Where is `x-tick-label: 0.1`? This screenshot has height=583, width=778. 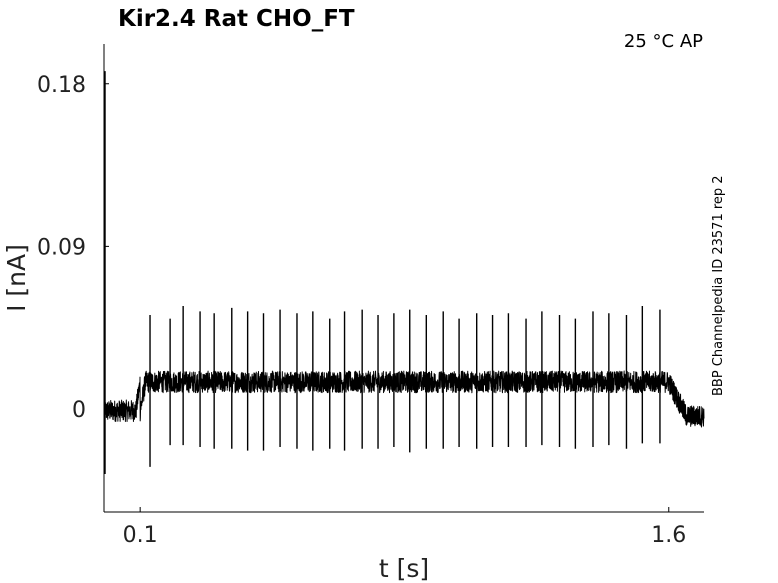
x-tick-label: 0.1 is located at coordinates (140, 535).